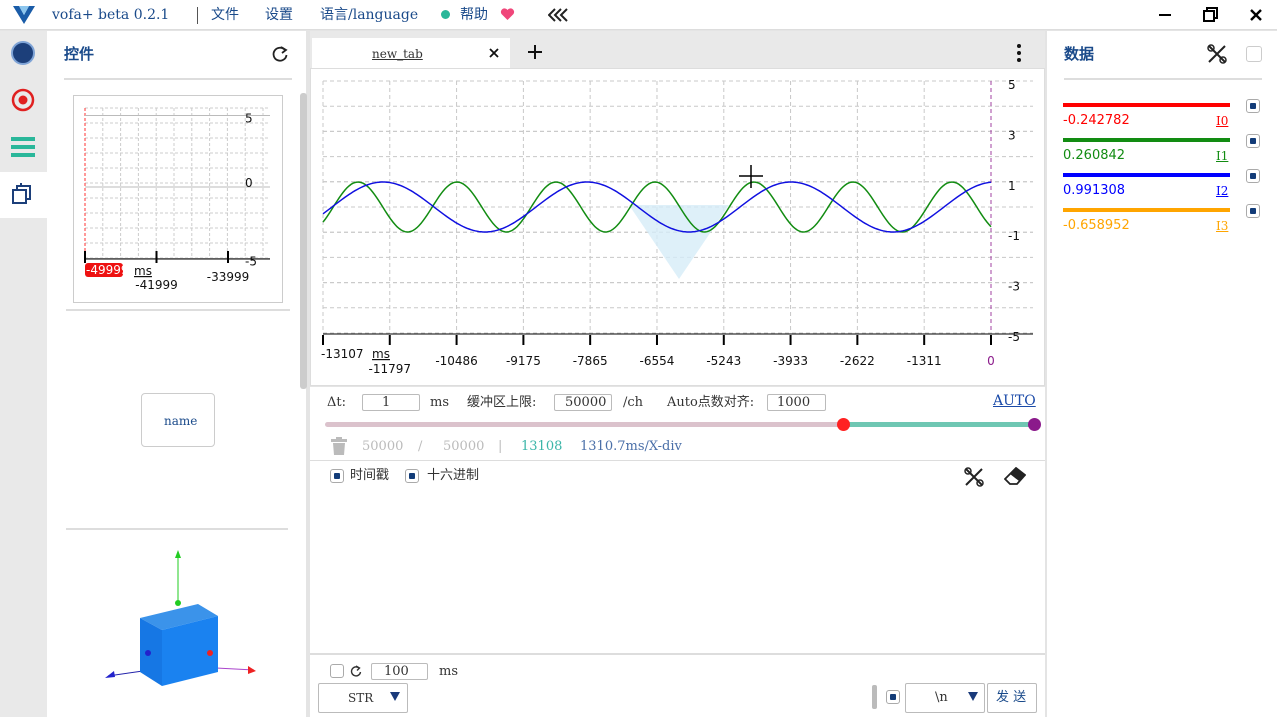  What do you see at coordinates (249, 183) in the screenshot?
I see `y-tick-label: 0` at bounding box center [249, 183].